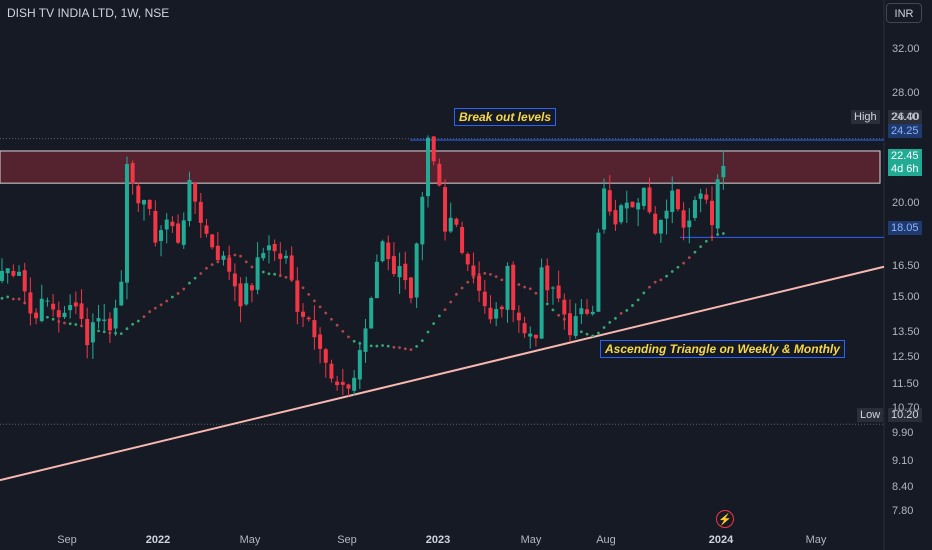 The image size is (932, 550). Describe the element at coordinates (505, 117) in the screenshot. I see `breakout-annotation: Break out levels` at that location.